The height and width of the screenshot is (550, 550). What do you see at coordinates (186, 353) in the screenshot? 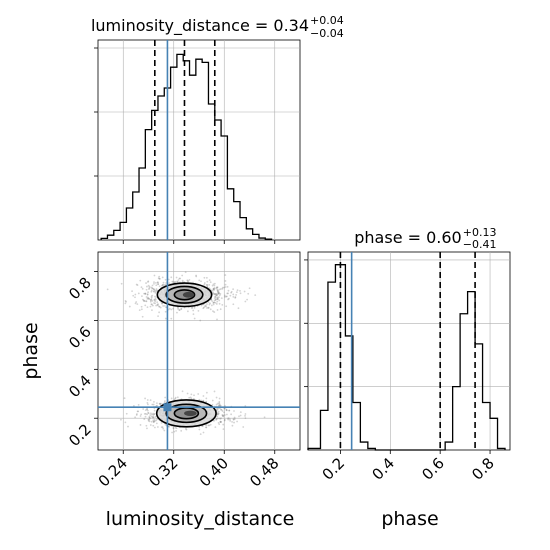
I see `scatter-layer` at bounding box center [186, 353].